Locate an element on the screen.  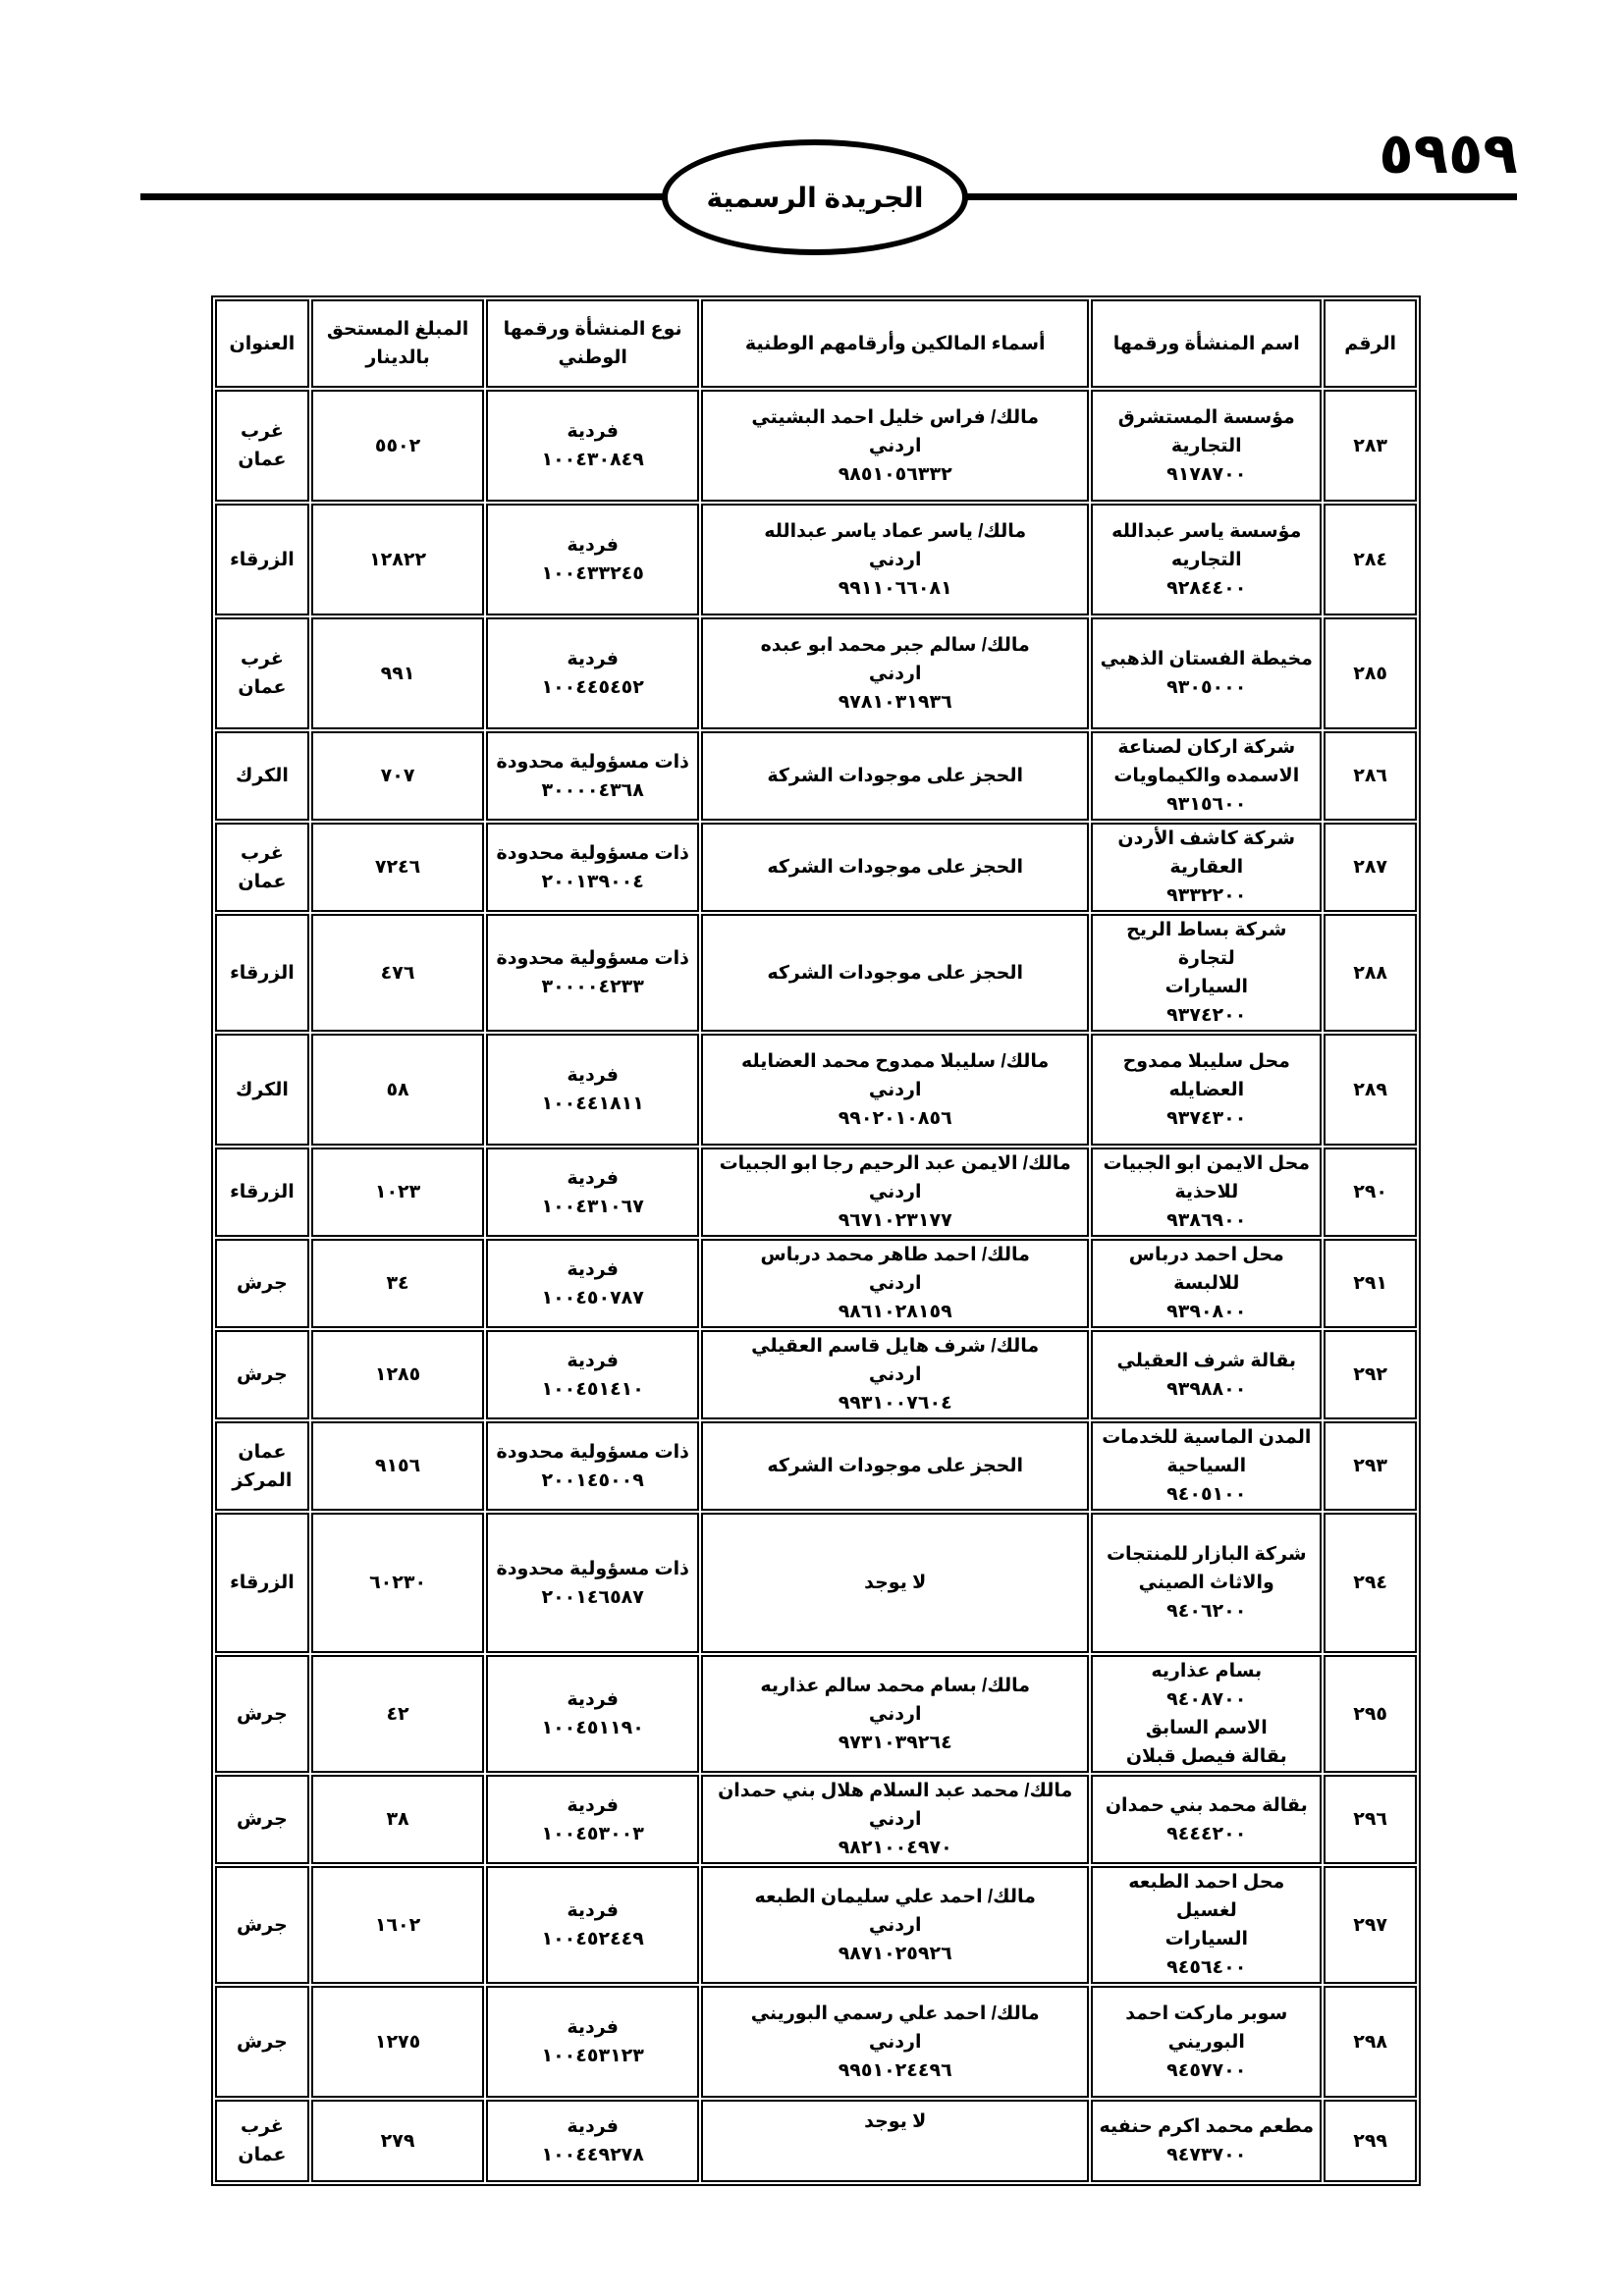
row-number: ٢٨٨ is located at coordinates (1370, 973).